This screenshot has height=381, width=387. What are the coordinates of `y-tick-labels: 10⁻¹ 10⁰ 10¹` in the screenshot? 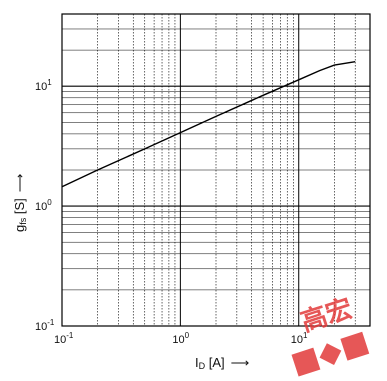 It's located at (45, 205).